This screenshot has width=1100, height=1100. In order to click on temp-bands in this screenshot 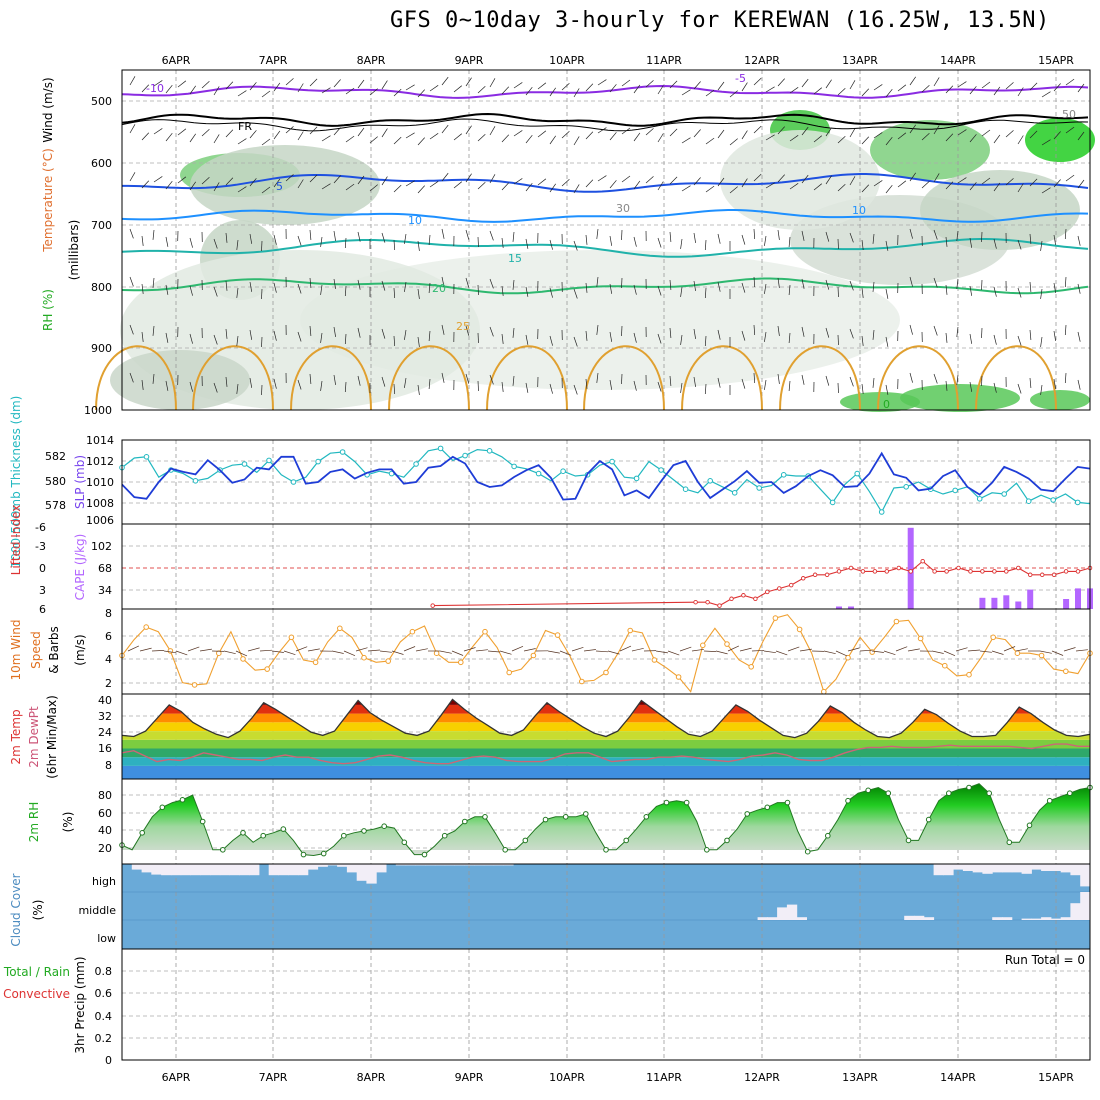, I will do `click(606, 739)`.